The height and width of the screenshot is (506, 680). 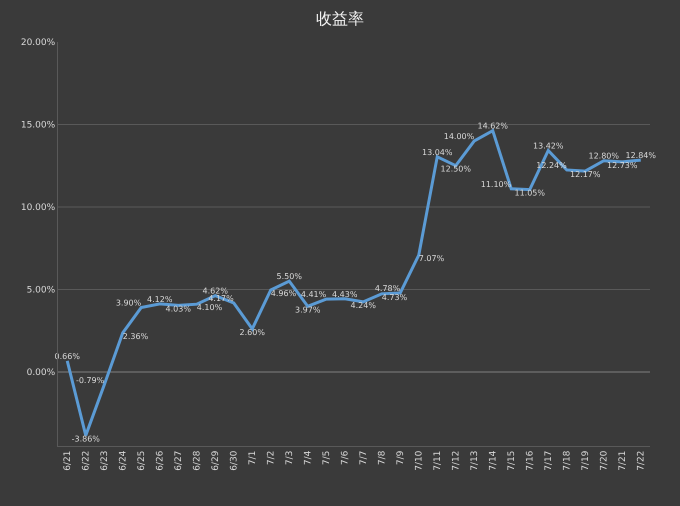 What do you see at coordinates (41, 373) in the screenshot?
I see `y-tick-label: 0.00%` at bounding box center [41, 373].